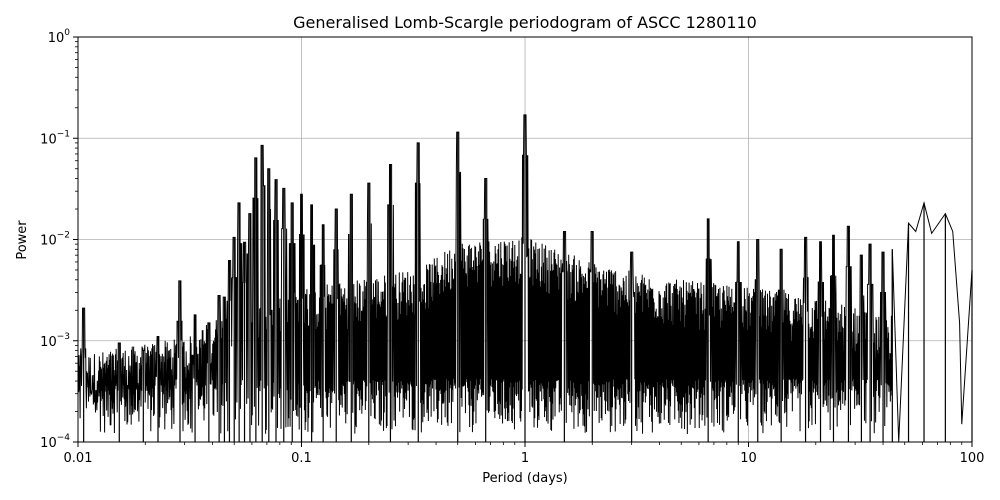 This screenshot has width=1000, height=500. Describe the element at coordinates (748, 458) in the screenshot. I see `x-tick-label: 10` at that location.